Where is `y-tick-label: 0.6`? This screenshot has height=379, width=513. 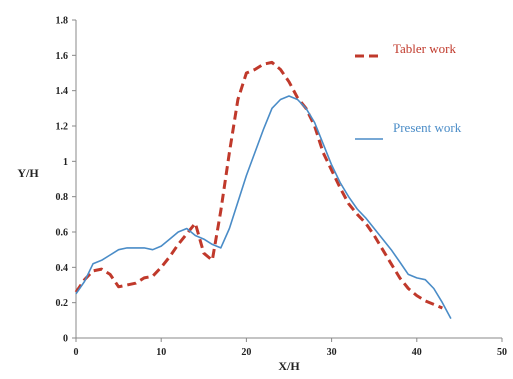 y-tick-label: 0.6 is located at coordinates (62, 233).